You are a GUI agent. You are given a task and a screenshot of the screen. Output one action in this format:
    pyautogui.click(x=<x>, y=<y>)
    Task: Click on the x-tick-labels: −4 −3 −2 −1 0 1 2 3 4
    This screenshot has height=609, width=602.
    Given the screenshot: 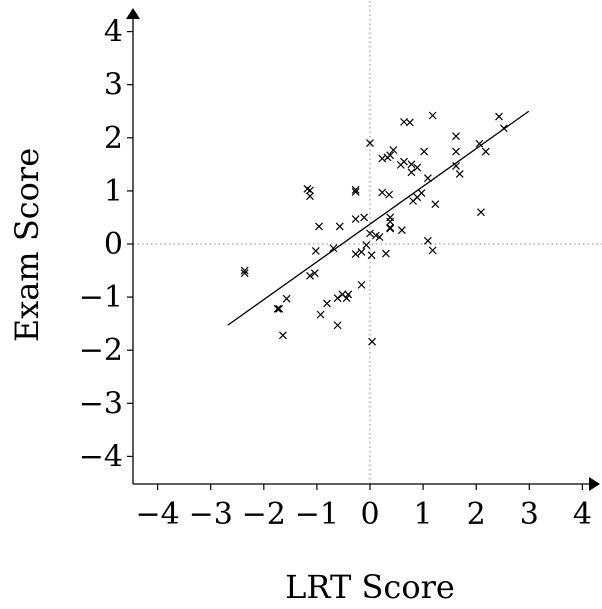 What is the action you would take?
    pyautogui.click(x=363, y=514)
    